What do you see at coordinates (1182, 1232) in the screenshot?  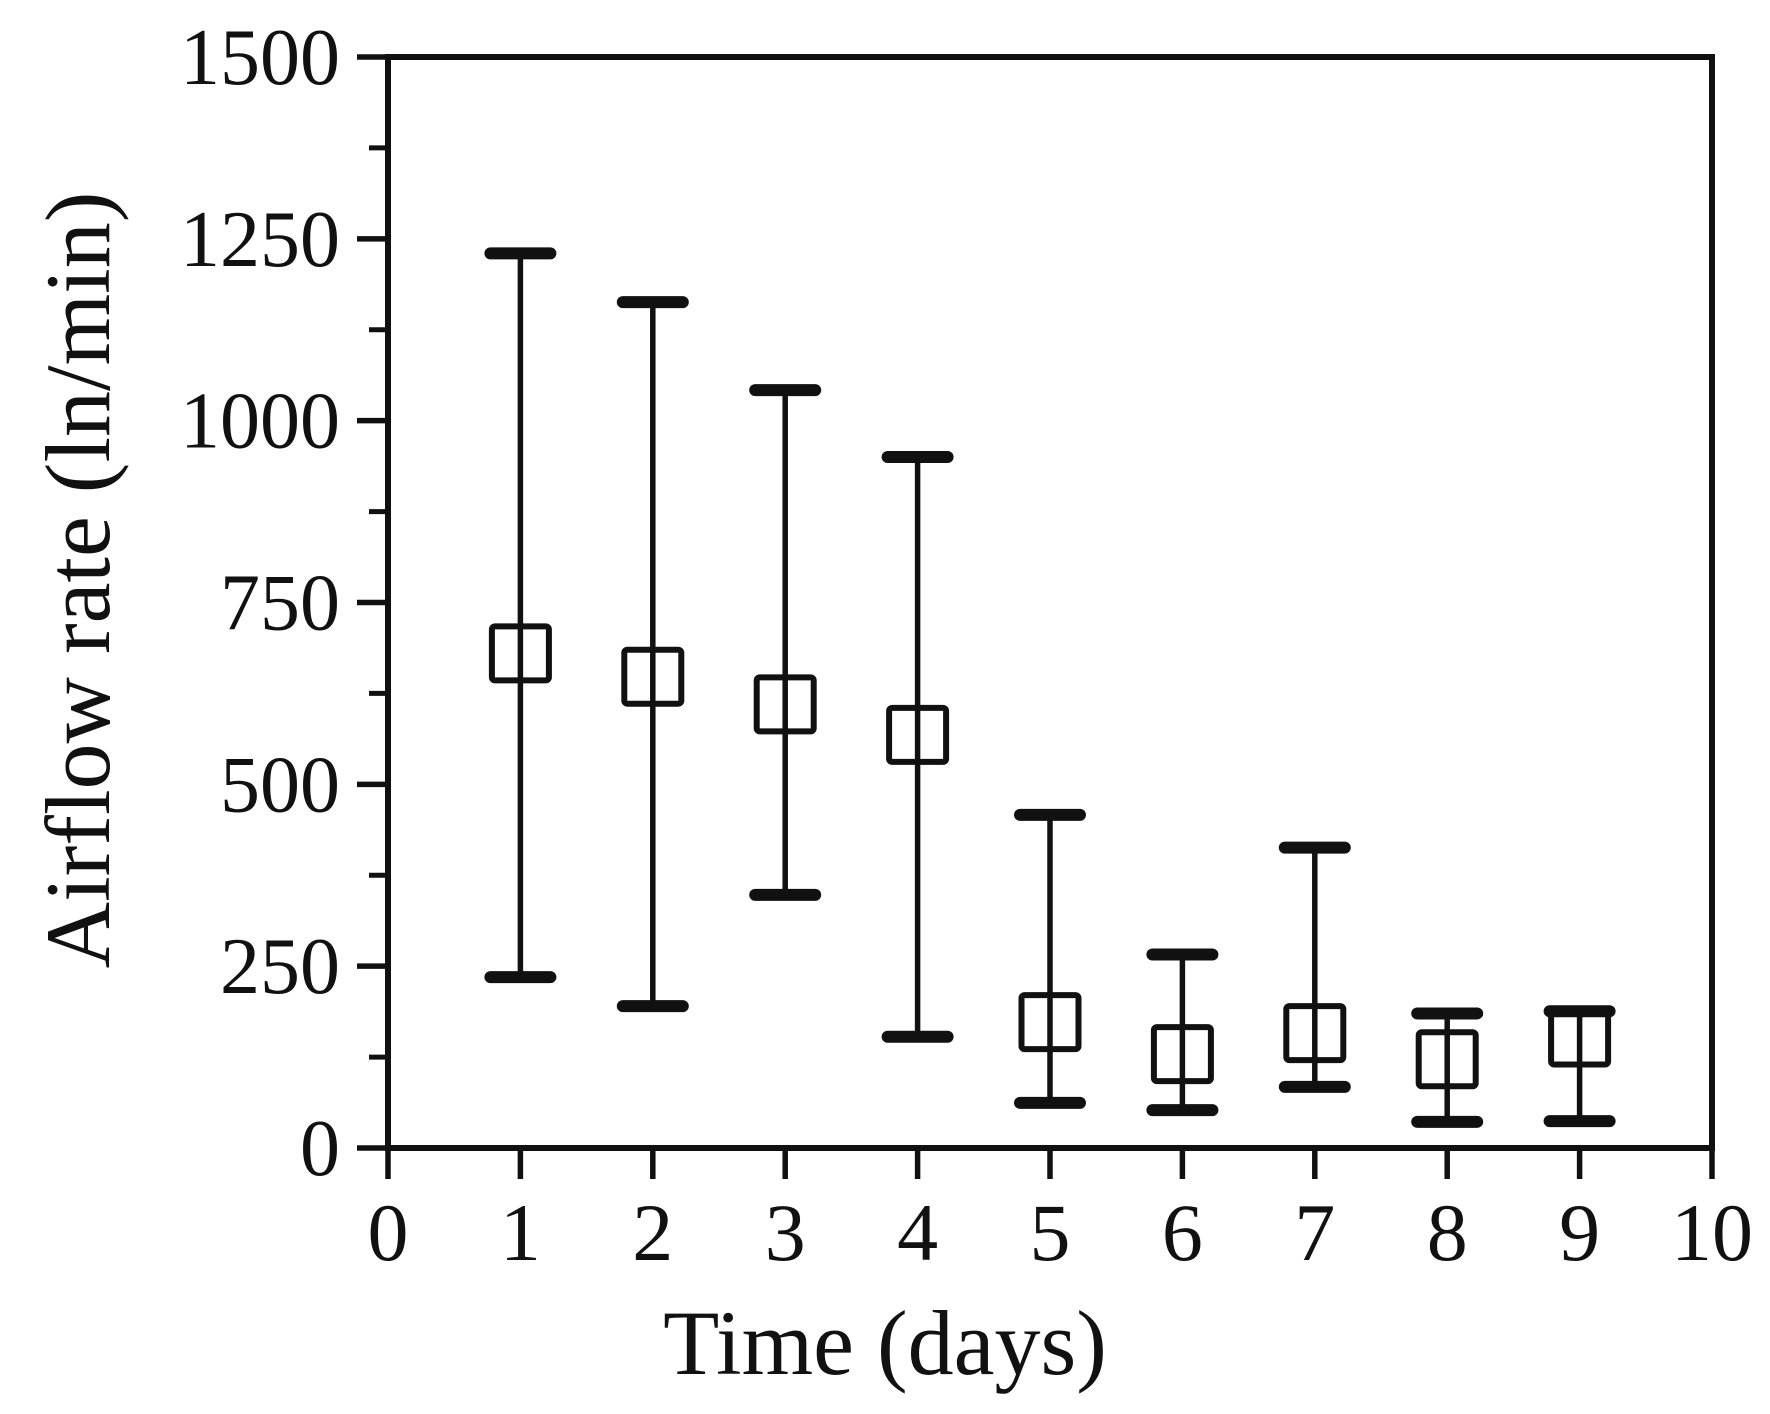 I see `x-tick-label: 6` at bounding box center [1182, 1232].